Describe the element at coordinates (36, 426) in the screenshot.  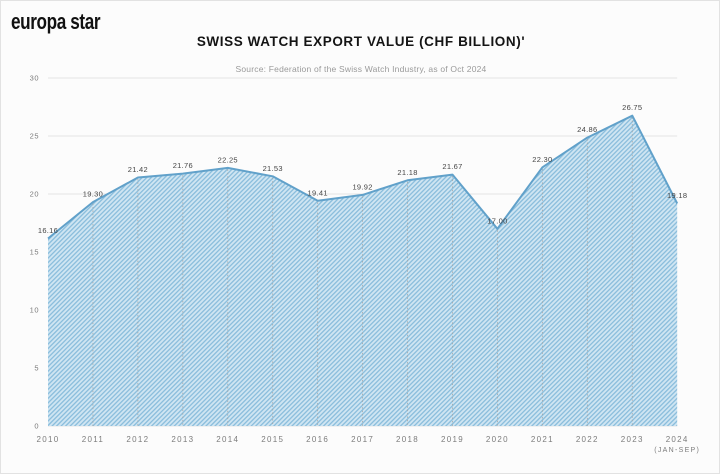
I see `svg-text: 0` at that location.